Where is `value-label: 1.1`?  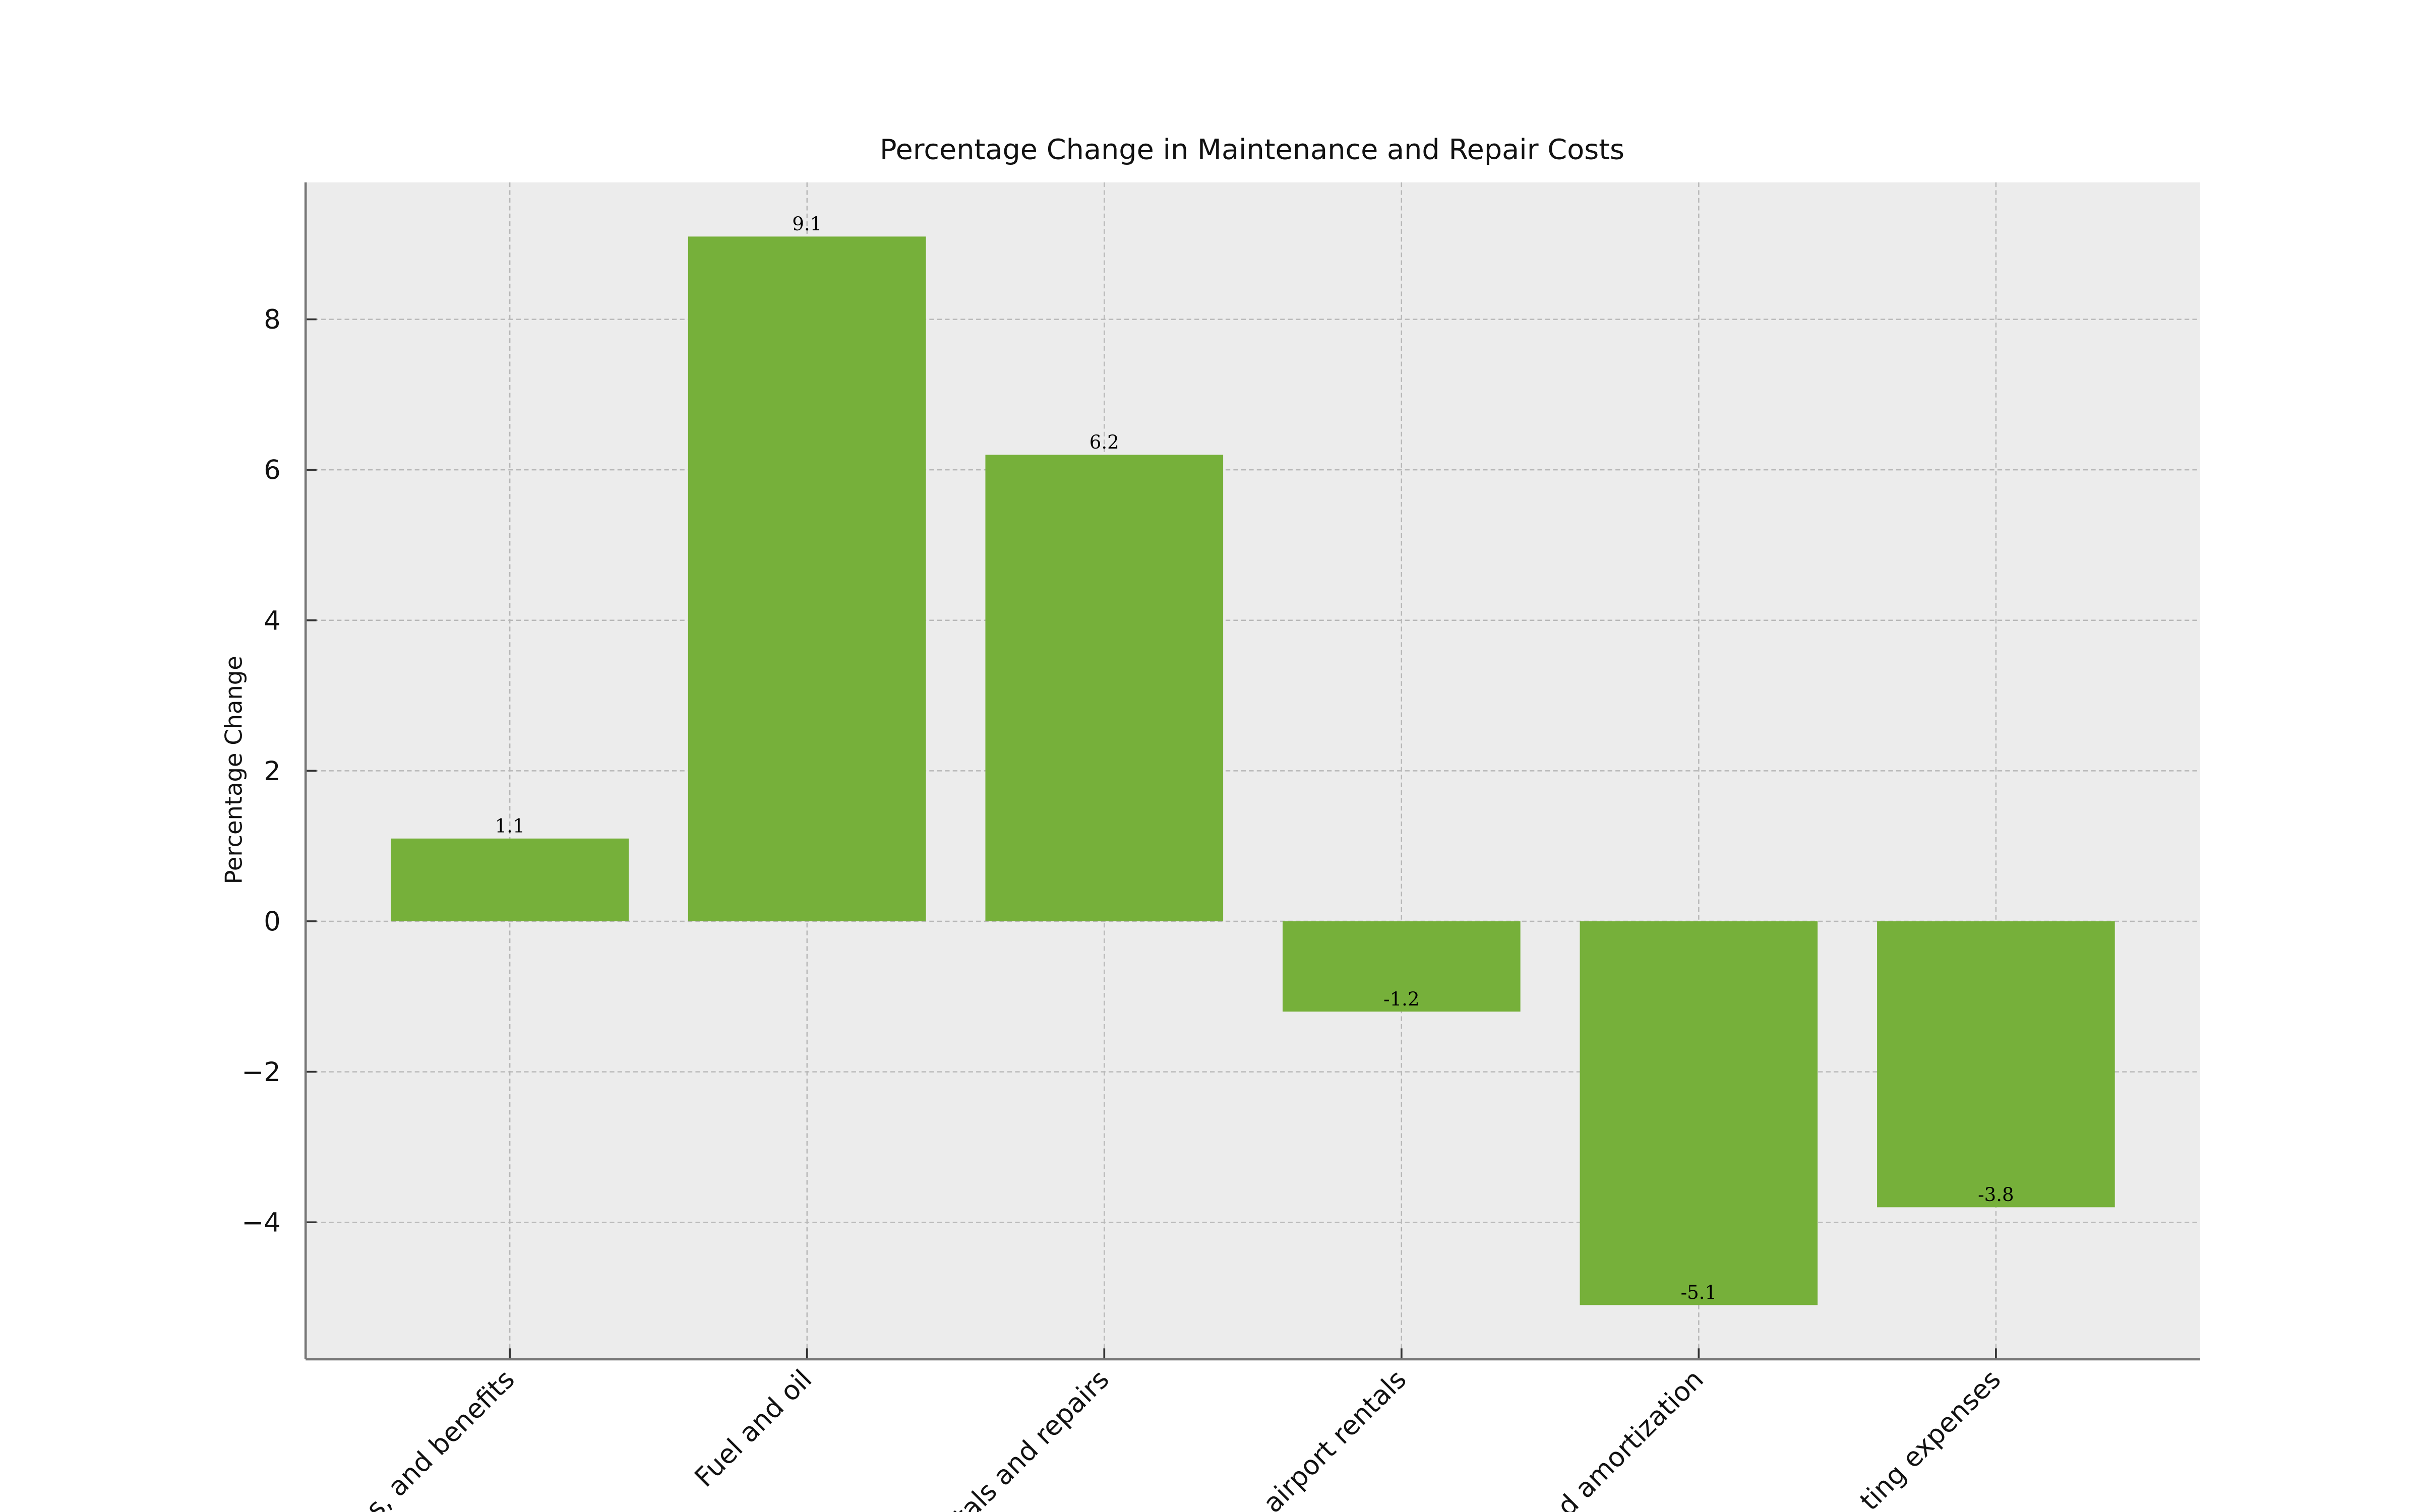 value-label: 1.1 is located at coordinates (510, 826).